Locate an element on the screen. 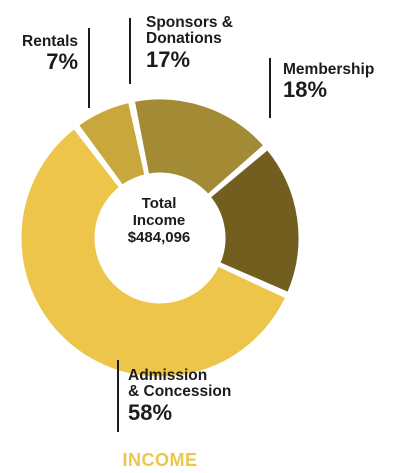 This screenshot has width=405, height=473. slice-label-admission: Admission & Concession 58% is located at coordinates (208, 396).